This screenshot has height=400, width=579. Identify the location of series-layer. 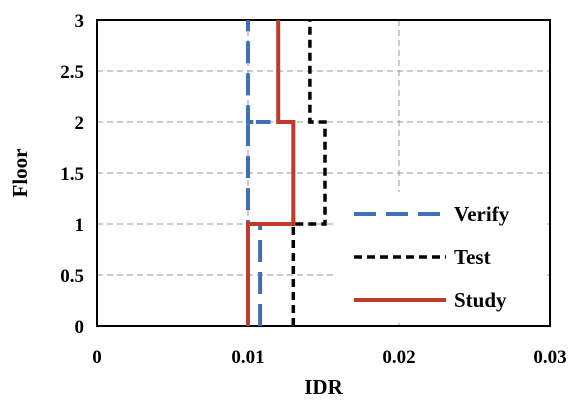
(286, 173).